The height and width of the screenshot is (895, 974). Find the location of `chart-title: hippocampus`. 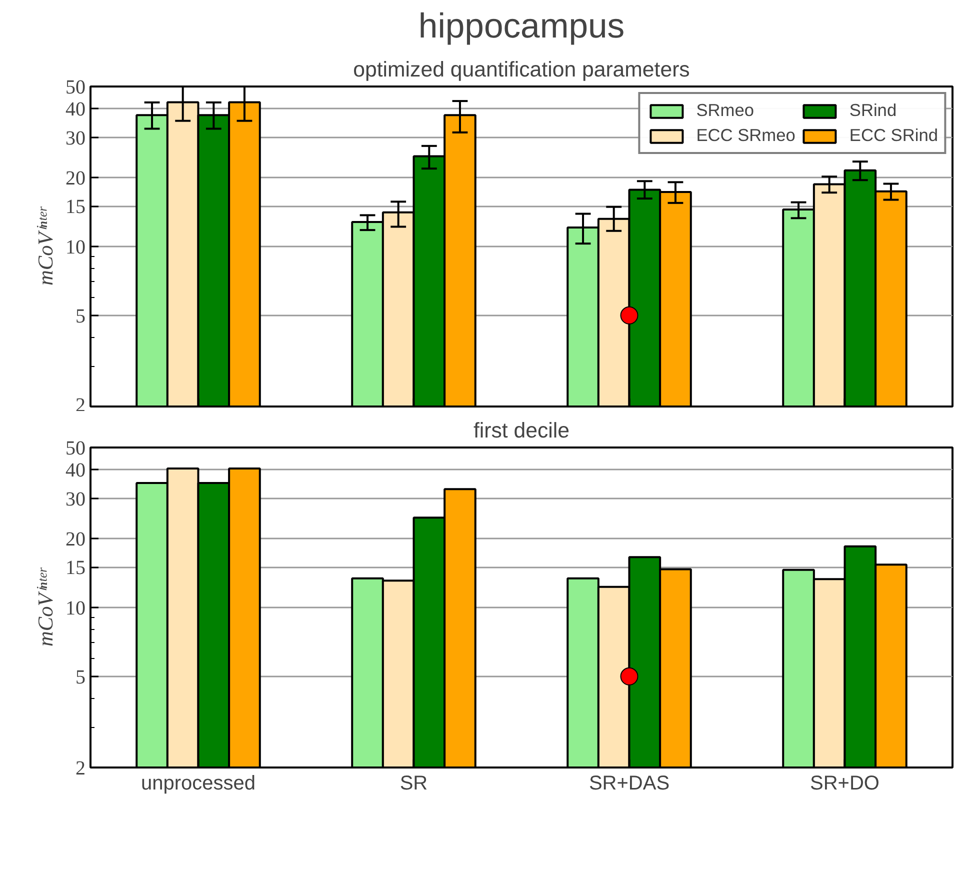

chart-title: hippocampus is located at coordinates (521, 27).